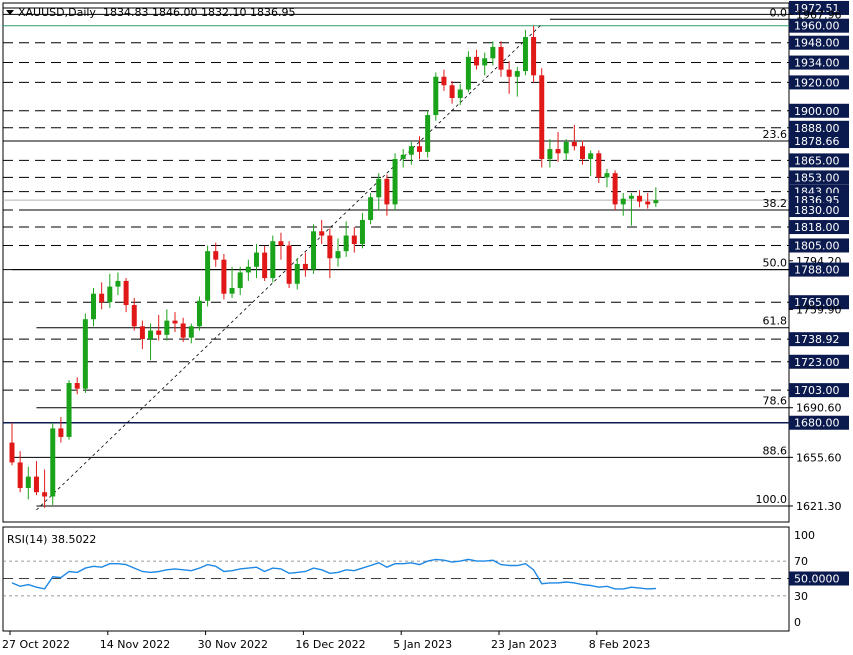 This screenshot has height=655, width=853. Describe the element at coordinates (817, 339) in the screenshot. I see `price-level-label: 1738.92` at that location.